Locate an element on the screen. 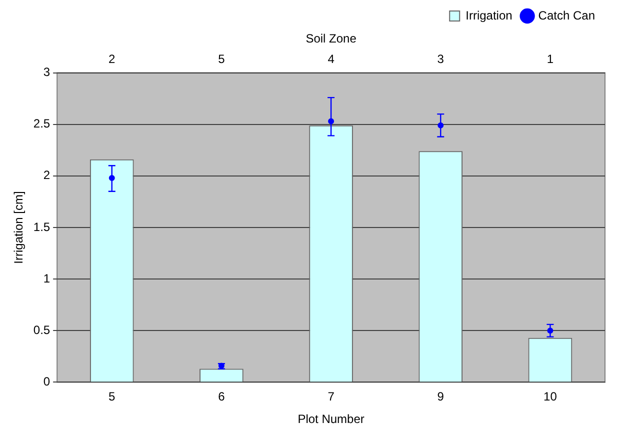 This screenshot has width=617, height=431. y-tick-label: 0.5 is located at coordinates (41, 329).